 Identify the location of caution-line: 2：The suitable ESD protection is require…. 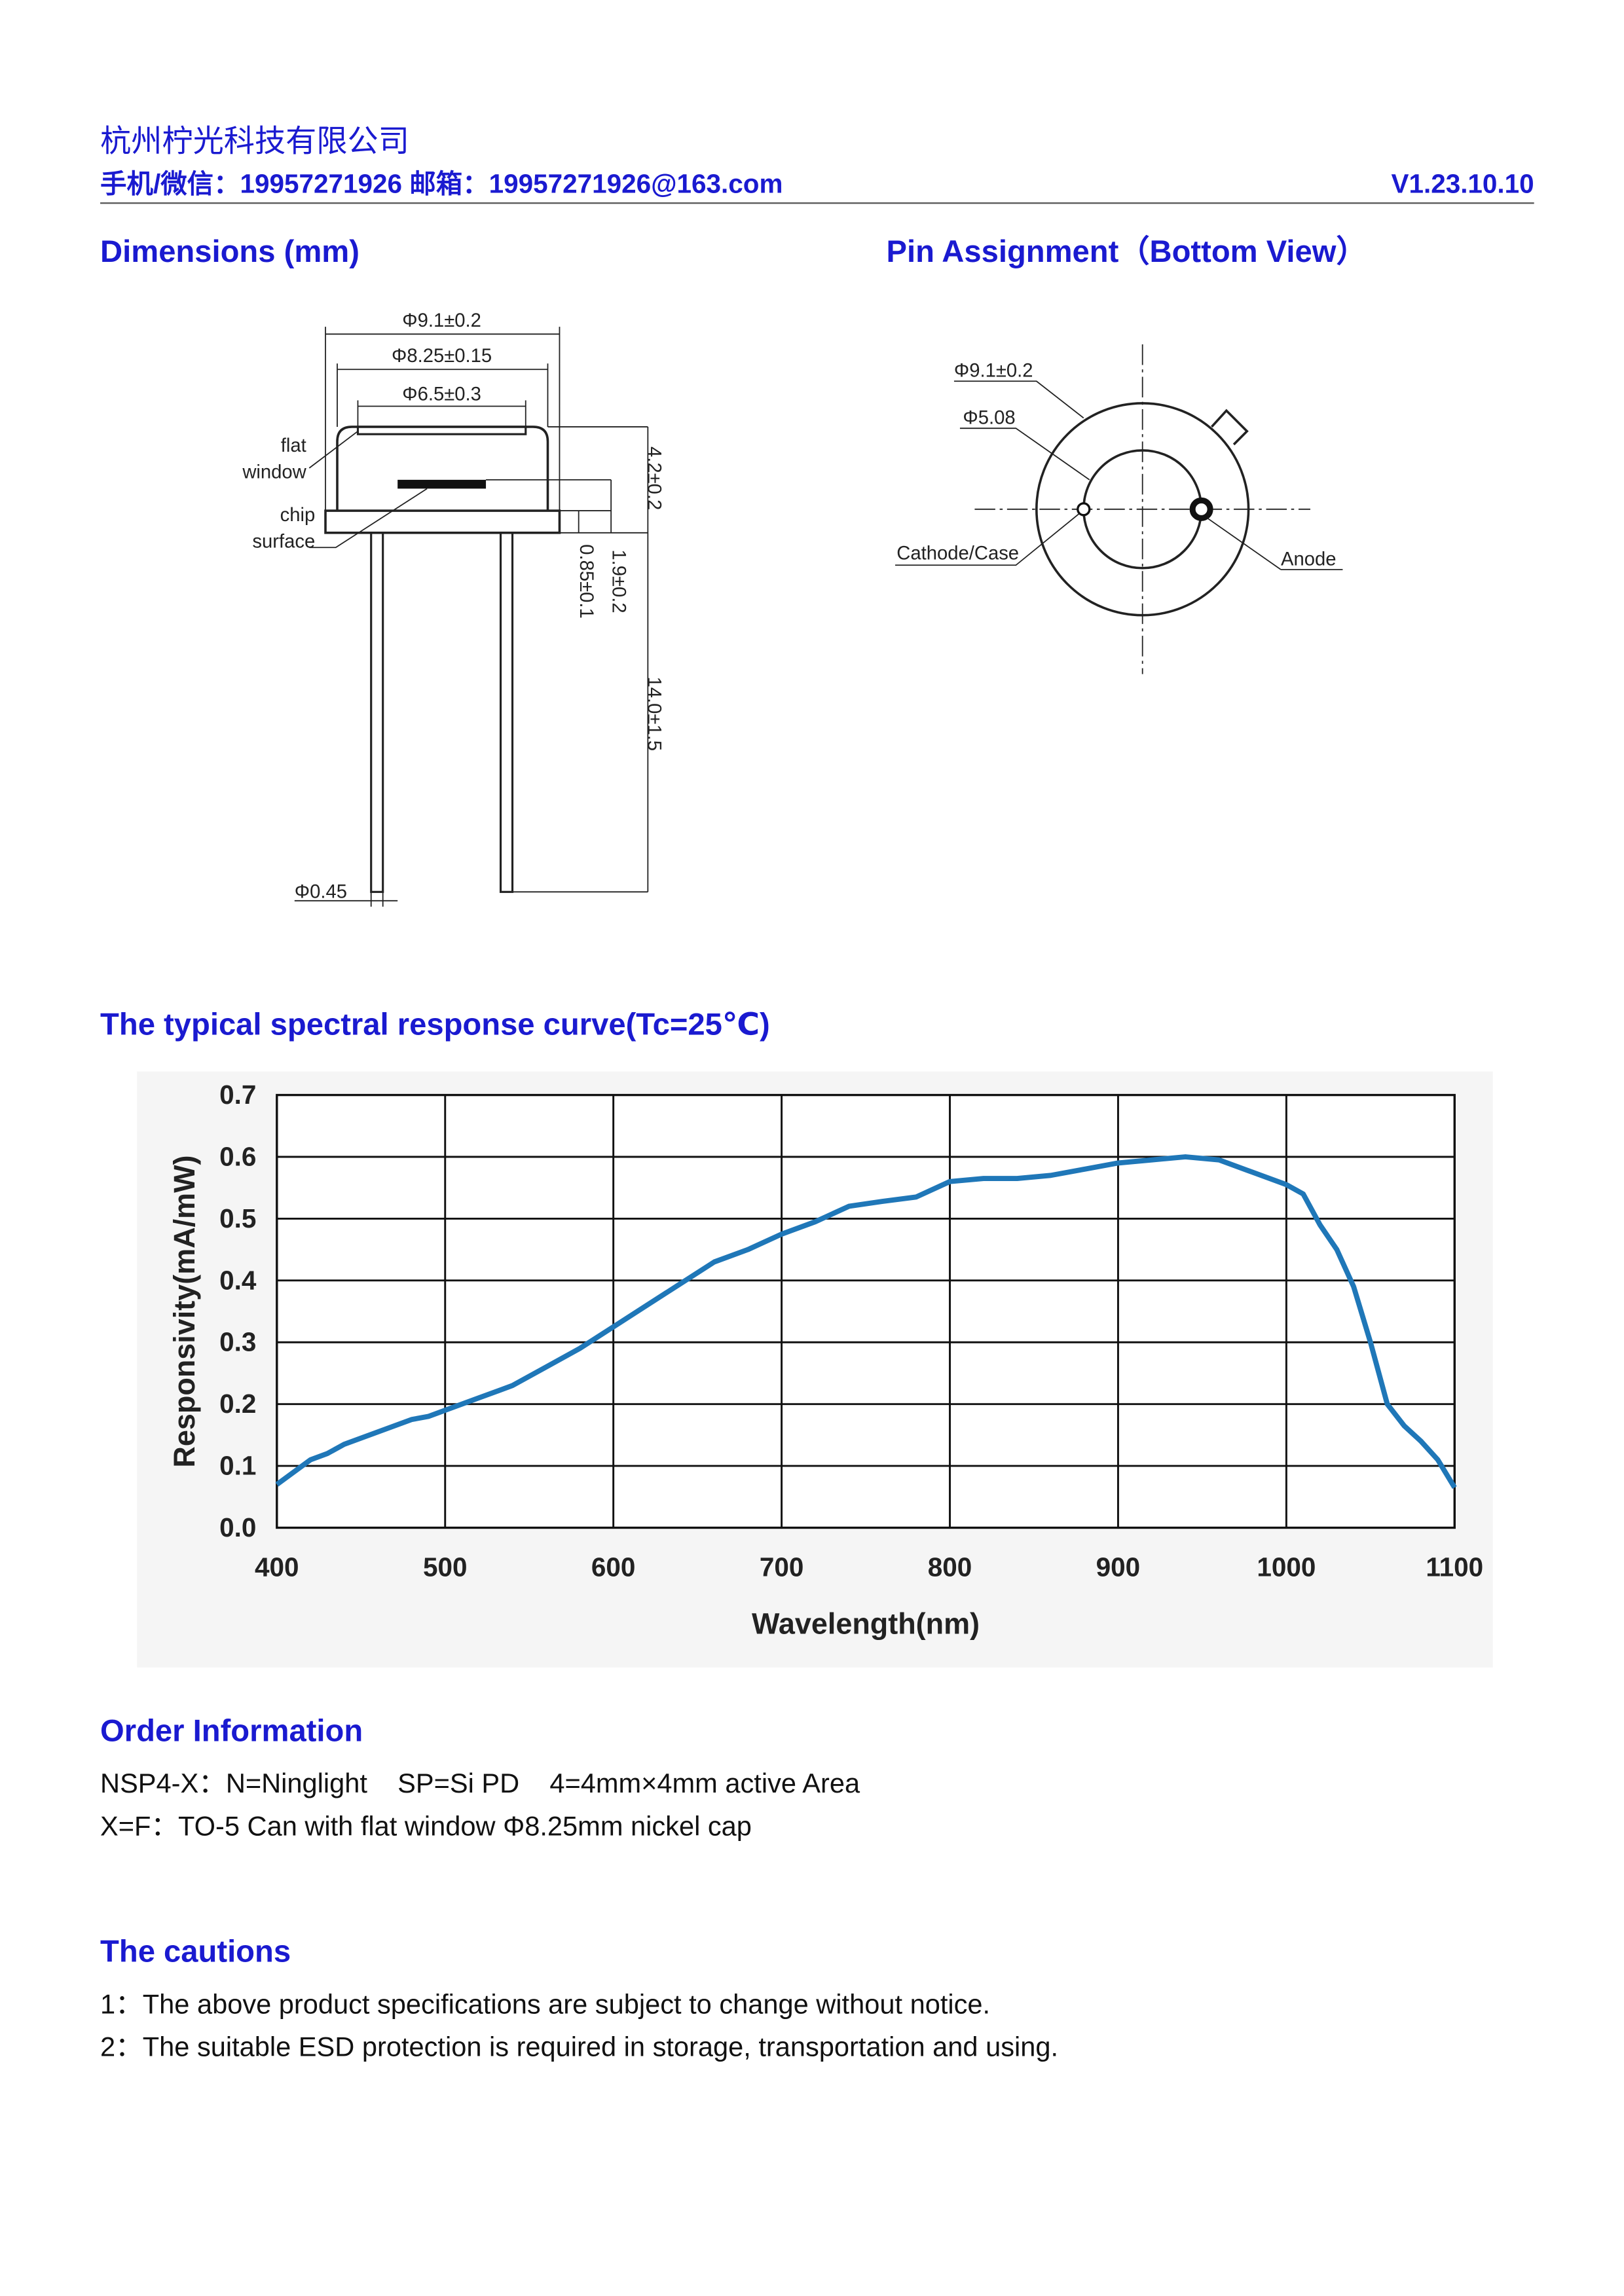
(579, 2047).